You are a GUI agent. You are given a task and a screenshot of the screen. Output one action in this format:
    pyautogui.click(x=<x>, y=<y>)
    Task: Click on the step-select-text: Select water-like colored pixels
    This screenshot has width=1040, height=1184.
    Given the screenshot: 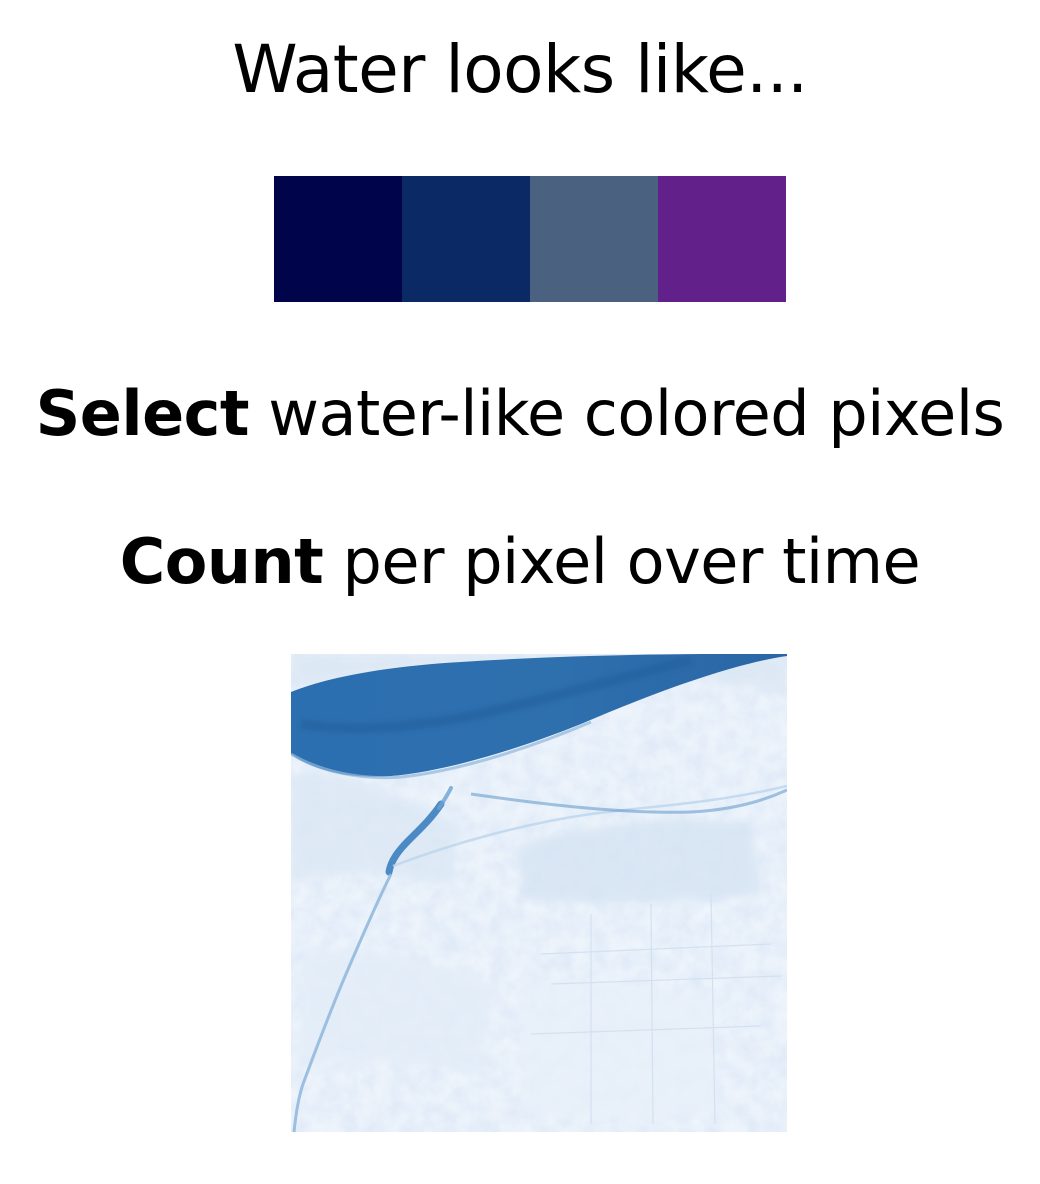 What is the action you would take?
    pyautogui.click(x=520, y=414)
    